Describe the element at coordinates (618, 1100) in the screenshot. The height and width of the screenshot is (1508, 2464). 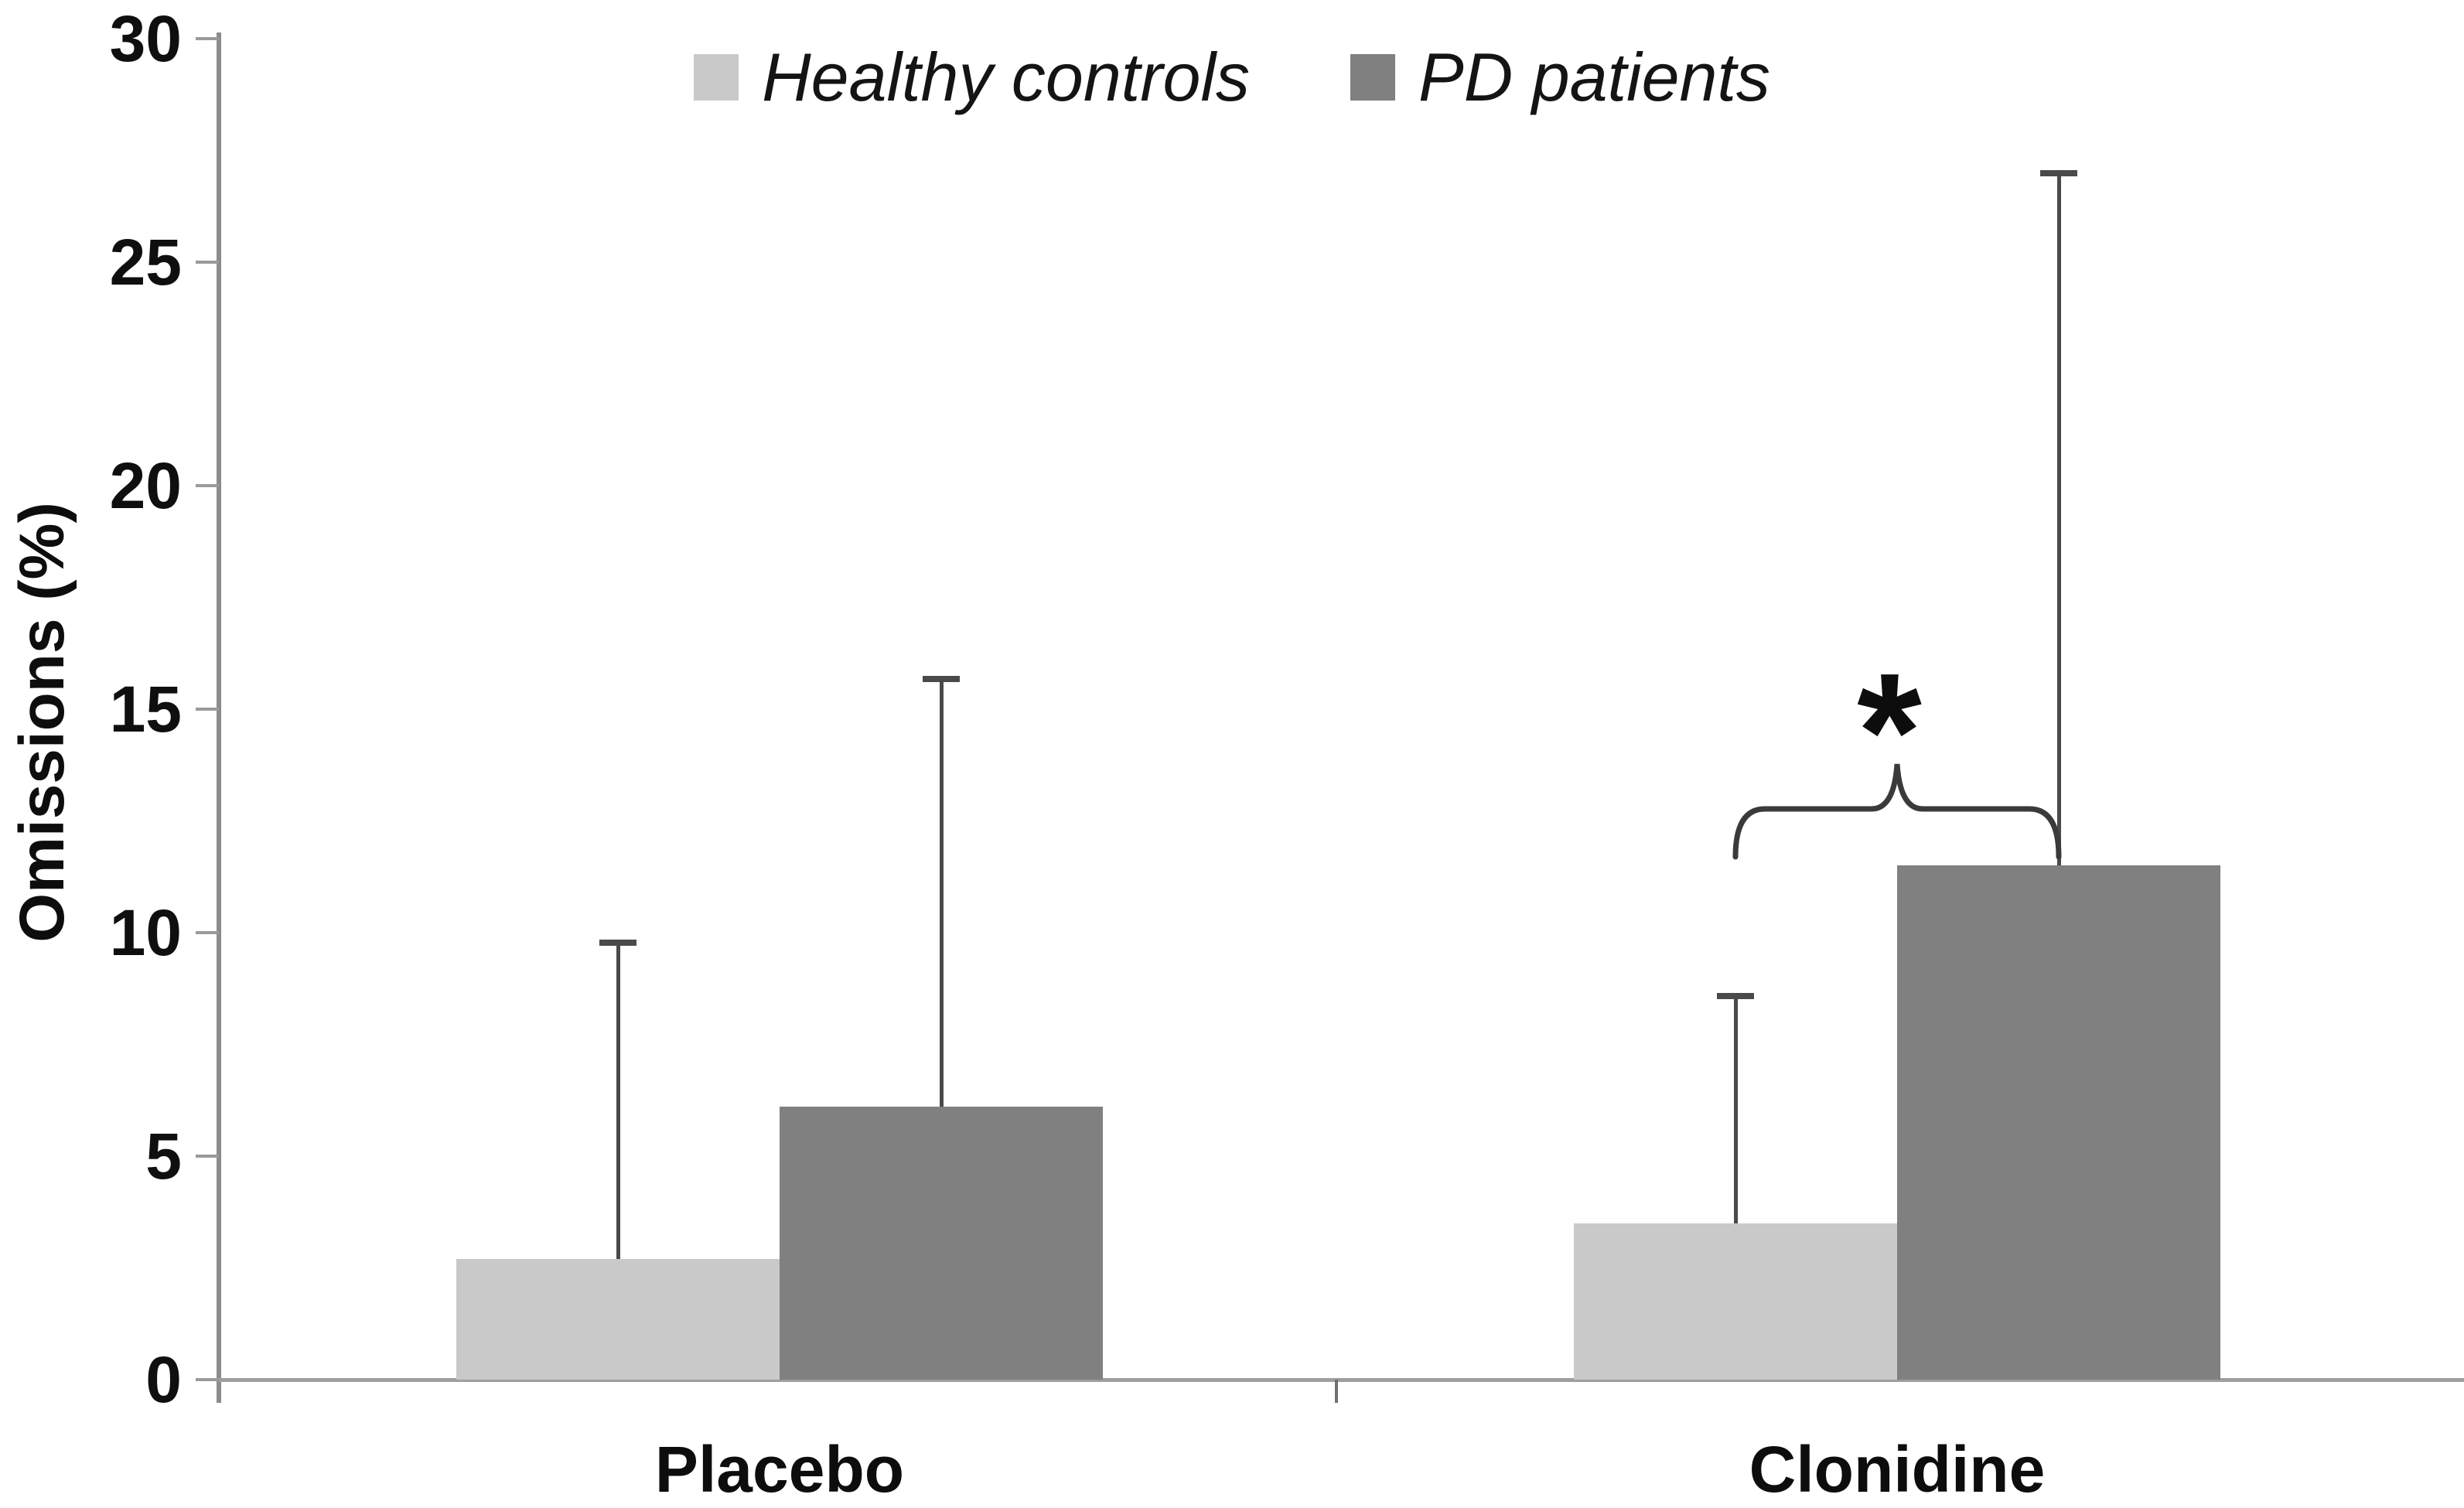
I see `error-bar-healthy-controls-placebo` at that location.